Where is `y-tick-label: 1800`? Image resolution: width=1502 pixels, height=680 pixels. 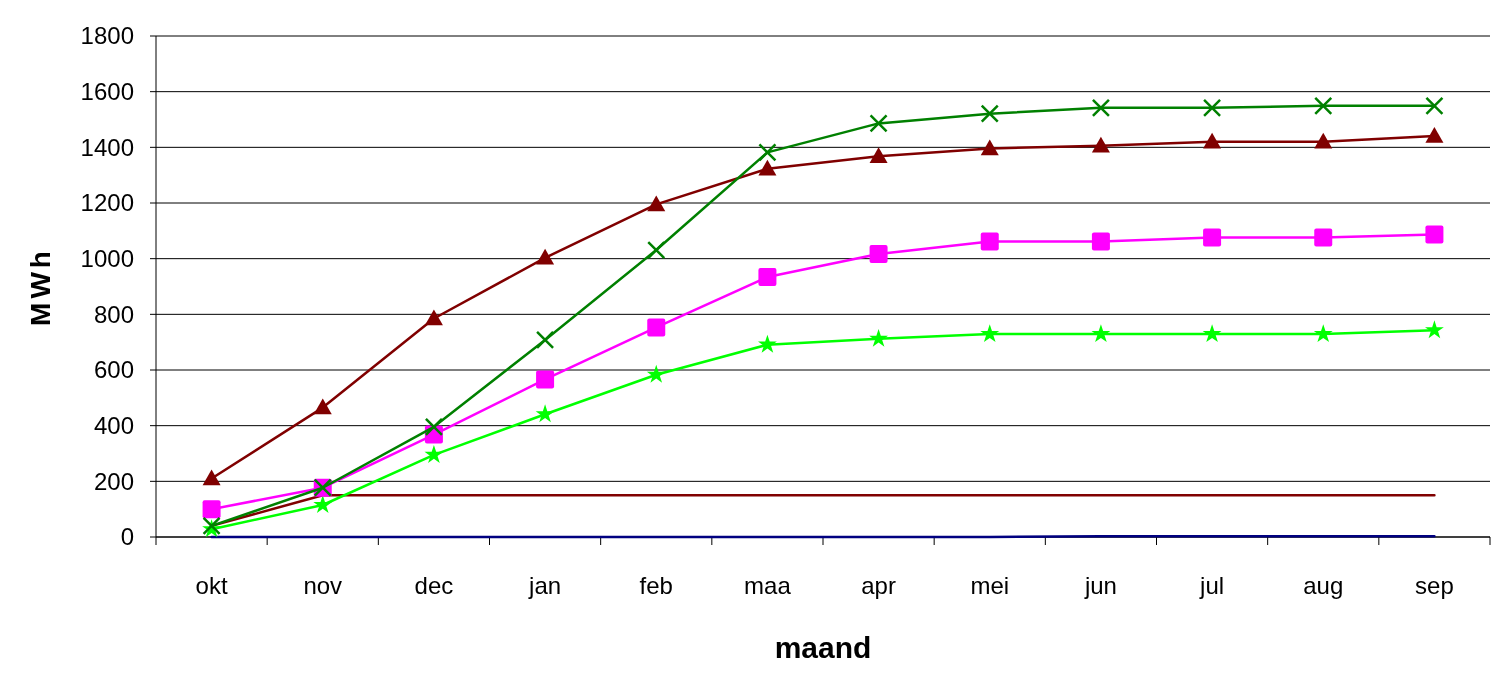
y-tick-label: 1800 is located at coordinates (107, 36).